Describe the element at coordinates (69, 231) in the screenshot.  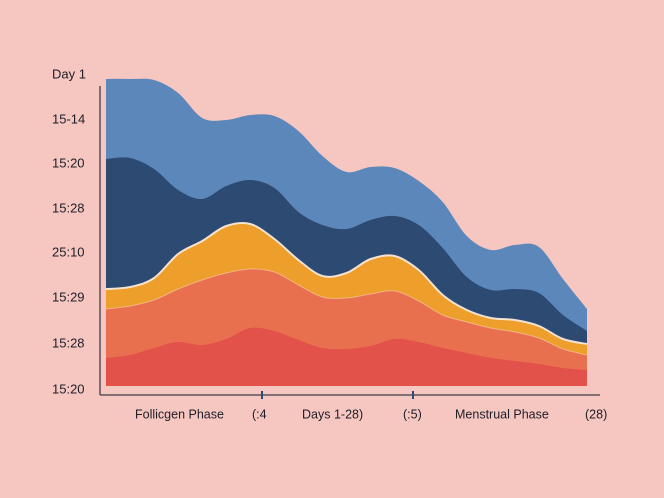
I see `y-tick-labels: Day 1 15-14 15:20 15:28 25:10 15:29 15:28 15:20` at that location.